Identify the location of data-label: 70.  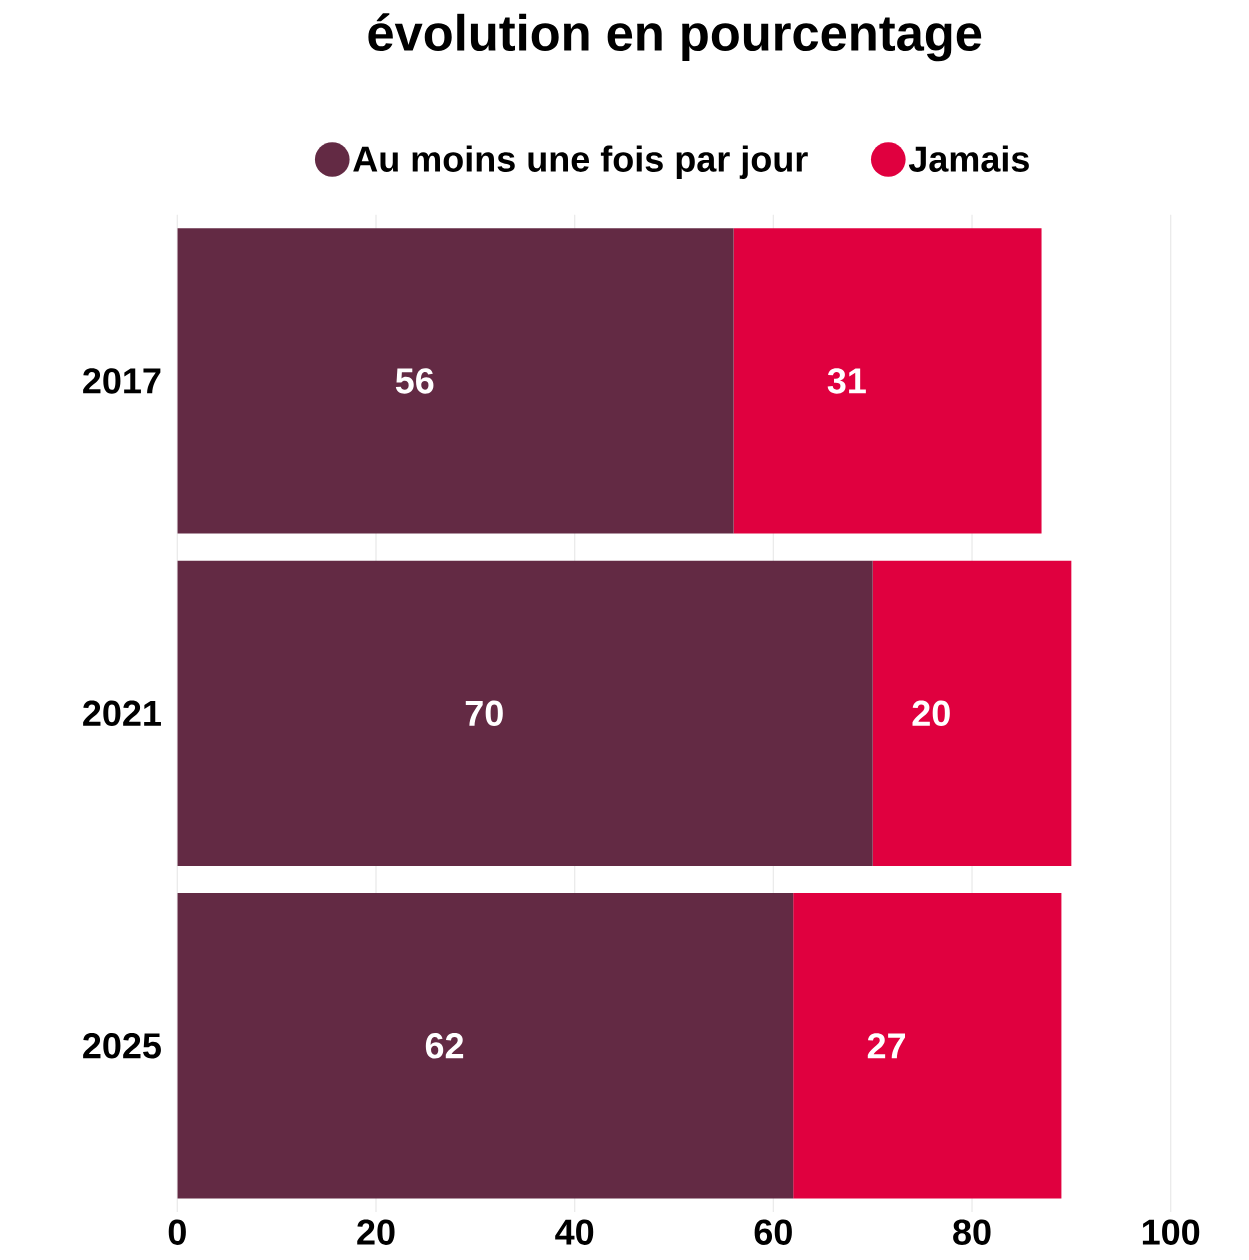
(484, 713).